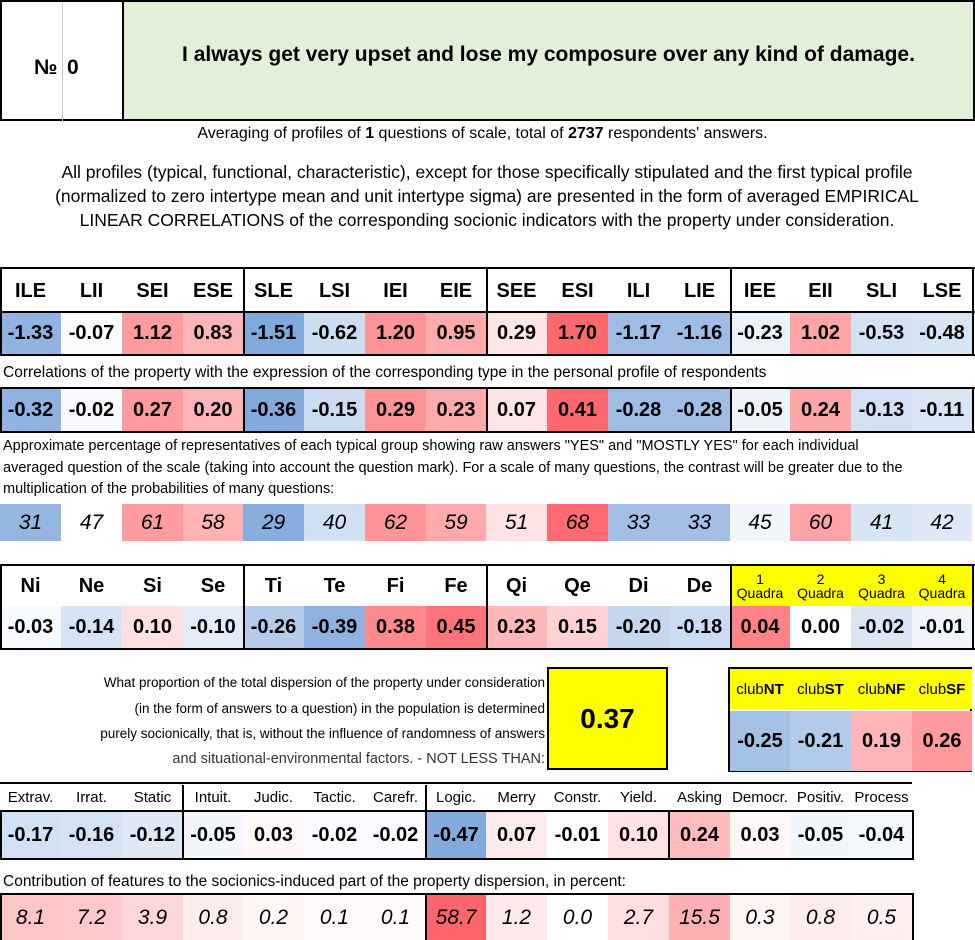 This screenshot has height=940, width=975. Describe the element at coordinates (456, 522) in the screenshot. I see `type-percent-eie: 59` at that location.